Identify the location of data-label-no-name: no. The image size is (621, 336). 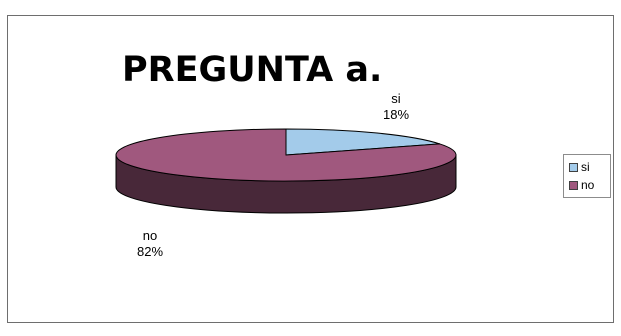
(150, 235).